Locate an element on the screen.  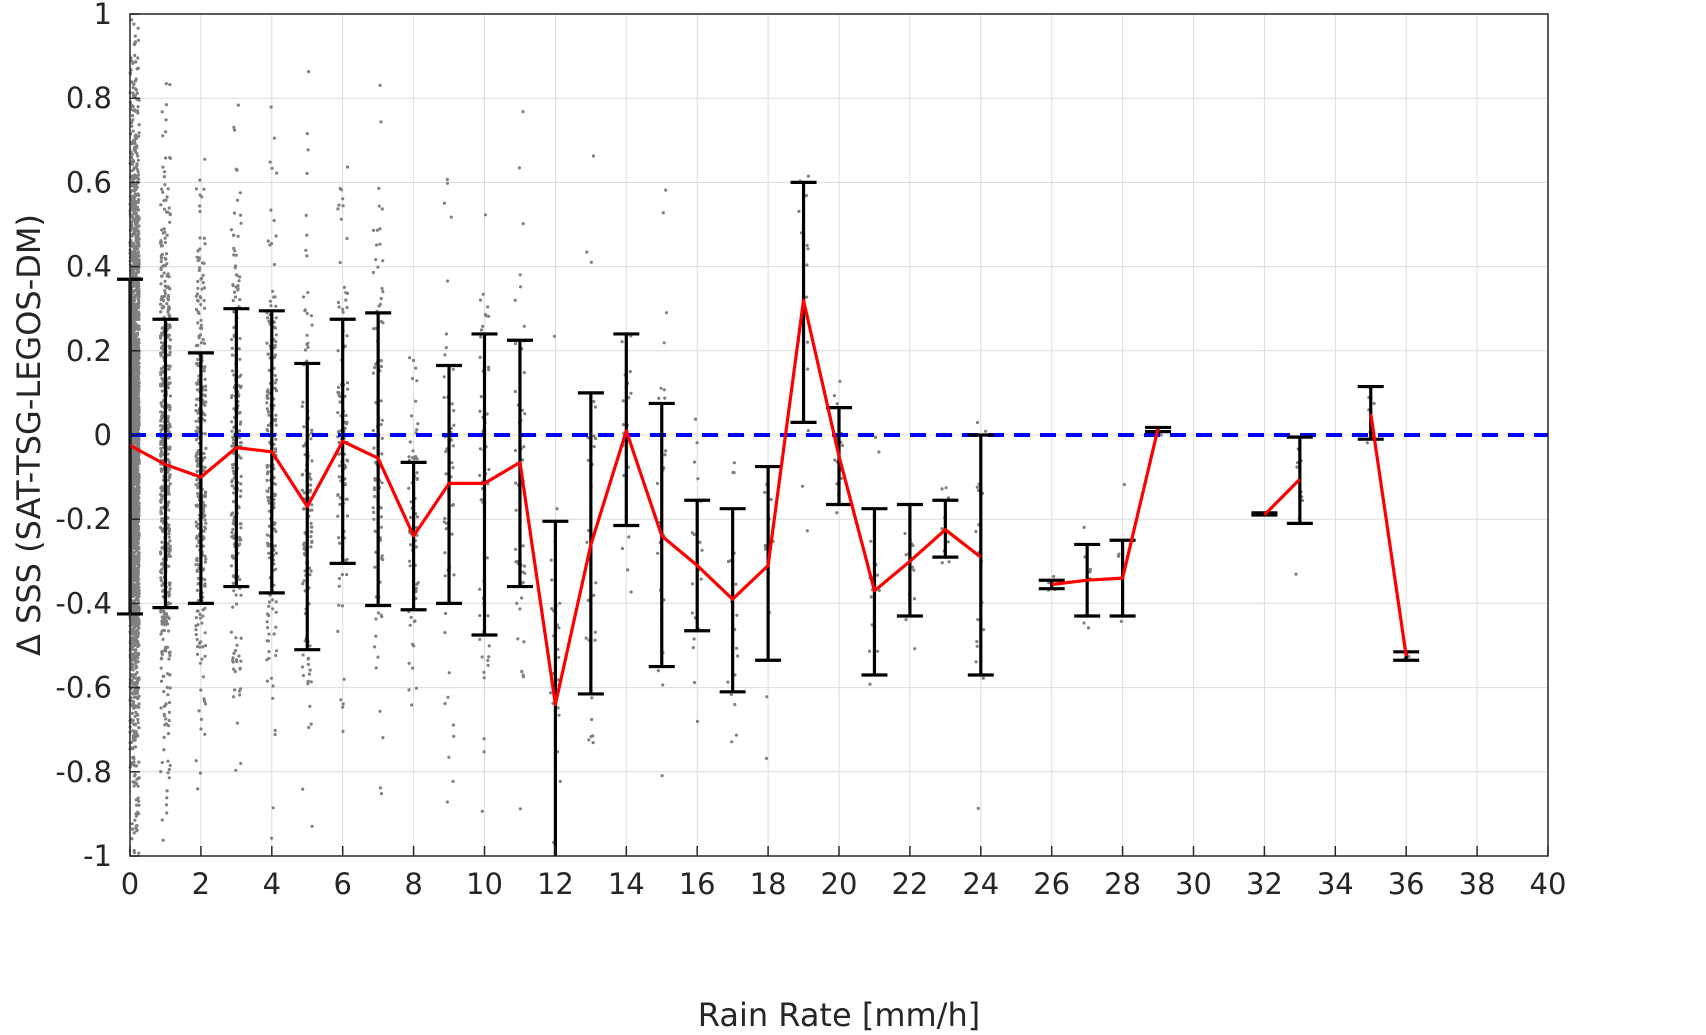
x-tick-label: 32 is located at coordinates (1264, 884).